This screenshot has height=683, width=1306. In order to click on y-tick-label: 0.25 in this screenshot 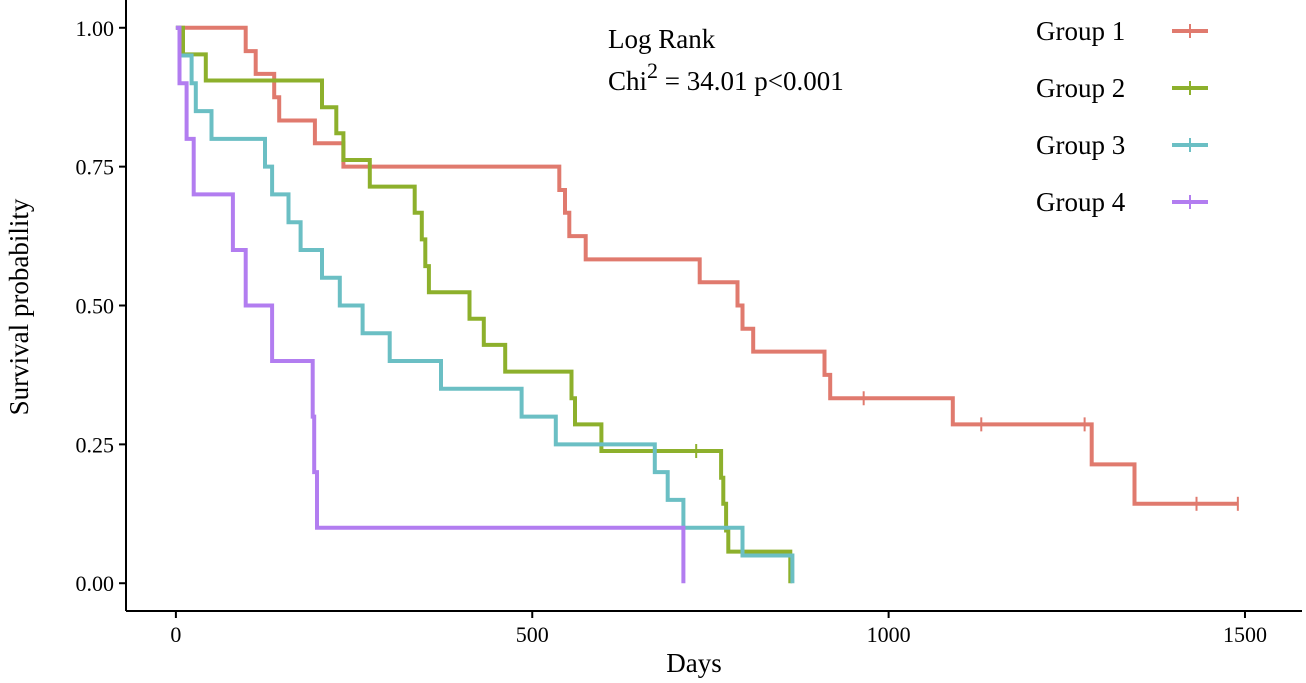, I will do `click(95, 444)`.